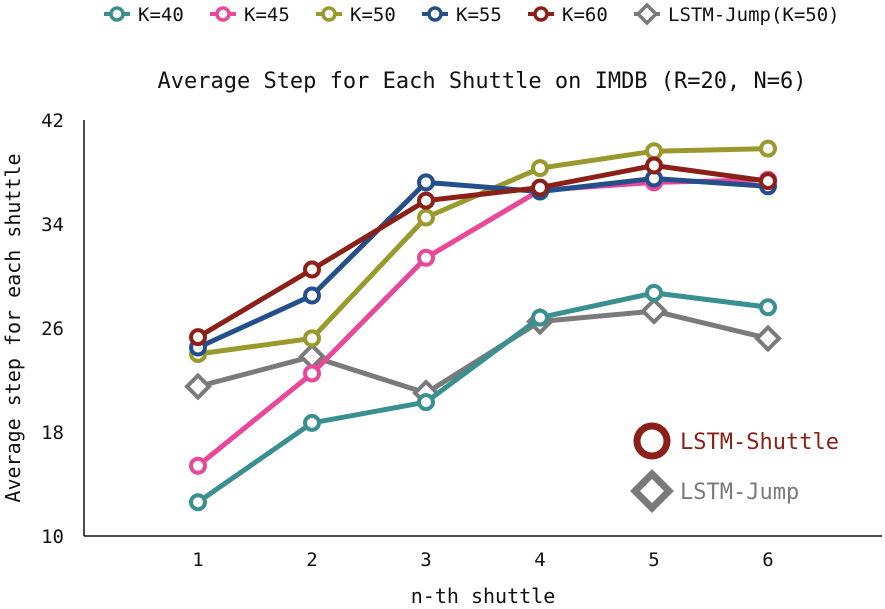  Describe the element at coordinates (425, 560) in the screenshot. I see `x-tick-label: 3` at that location.